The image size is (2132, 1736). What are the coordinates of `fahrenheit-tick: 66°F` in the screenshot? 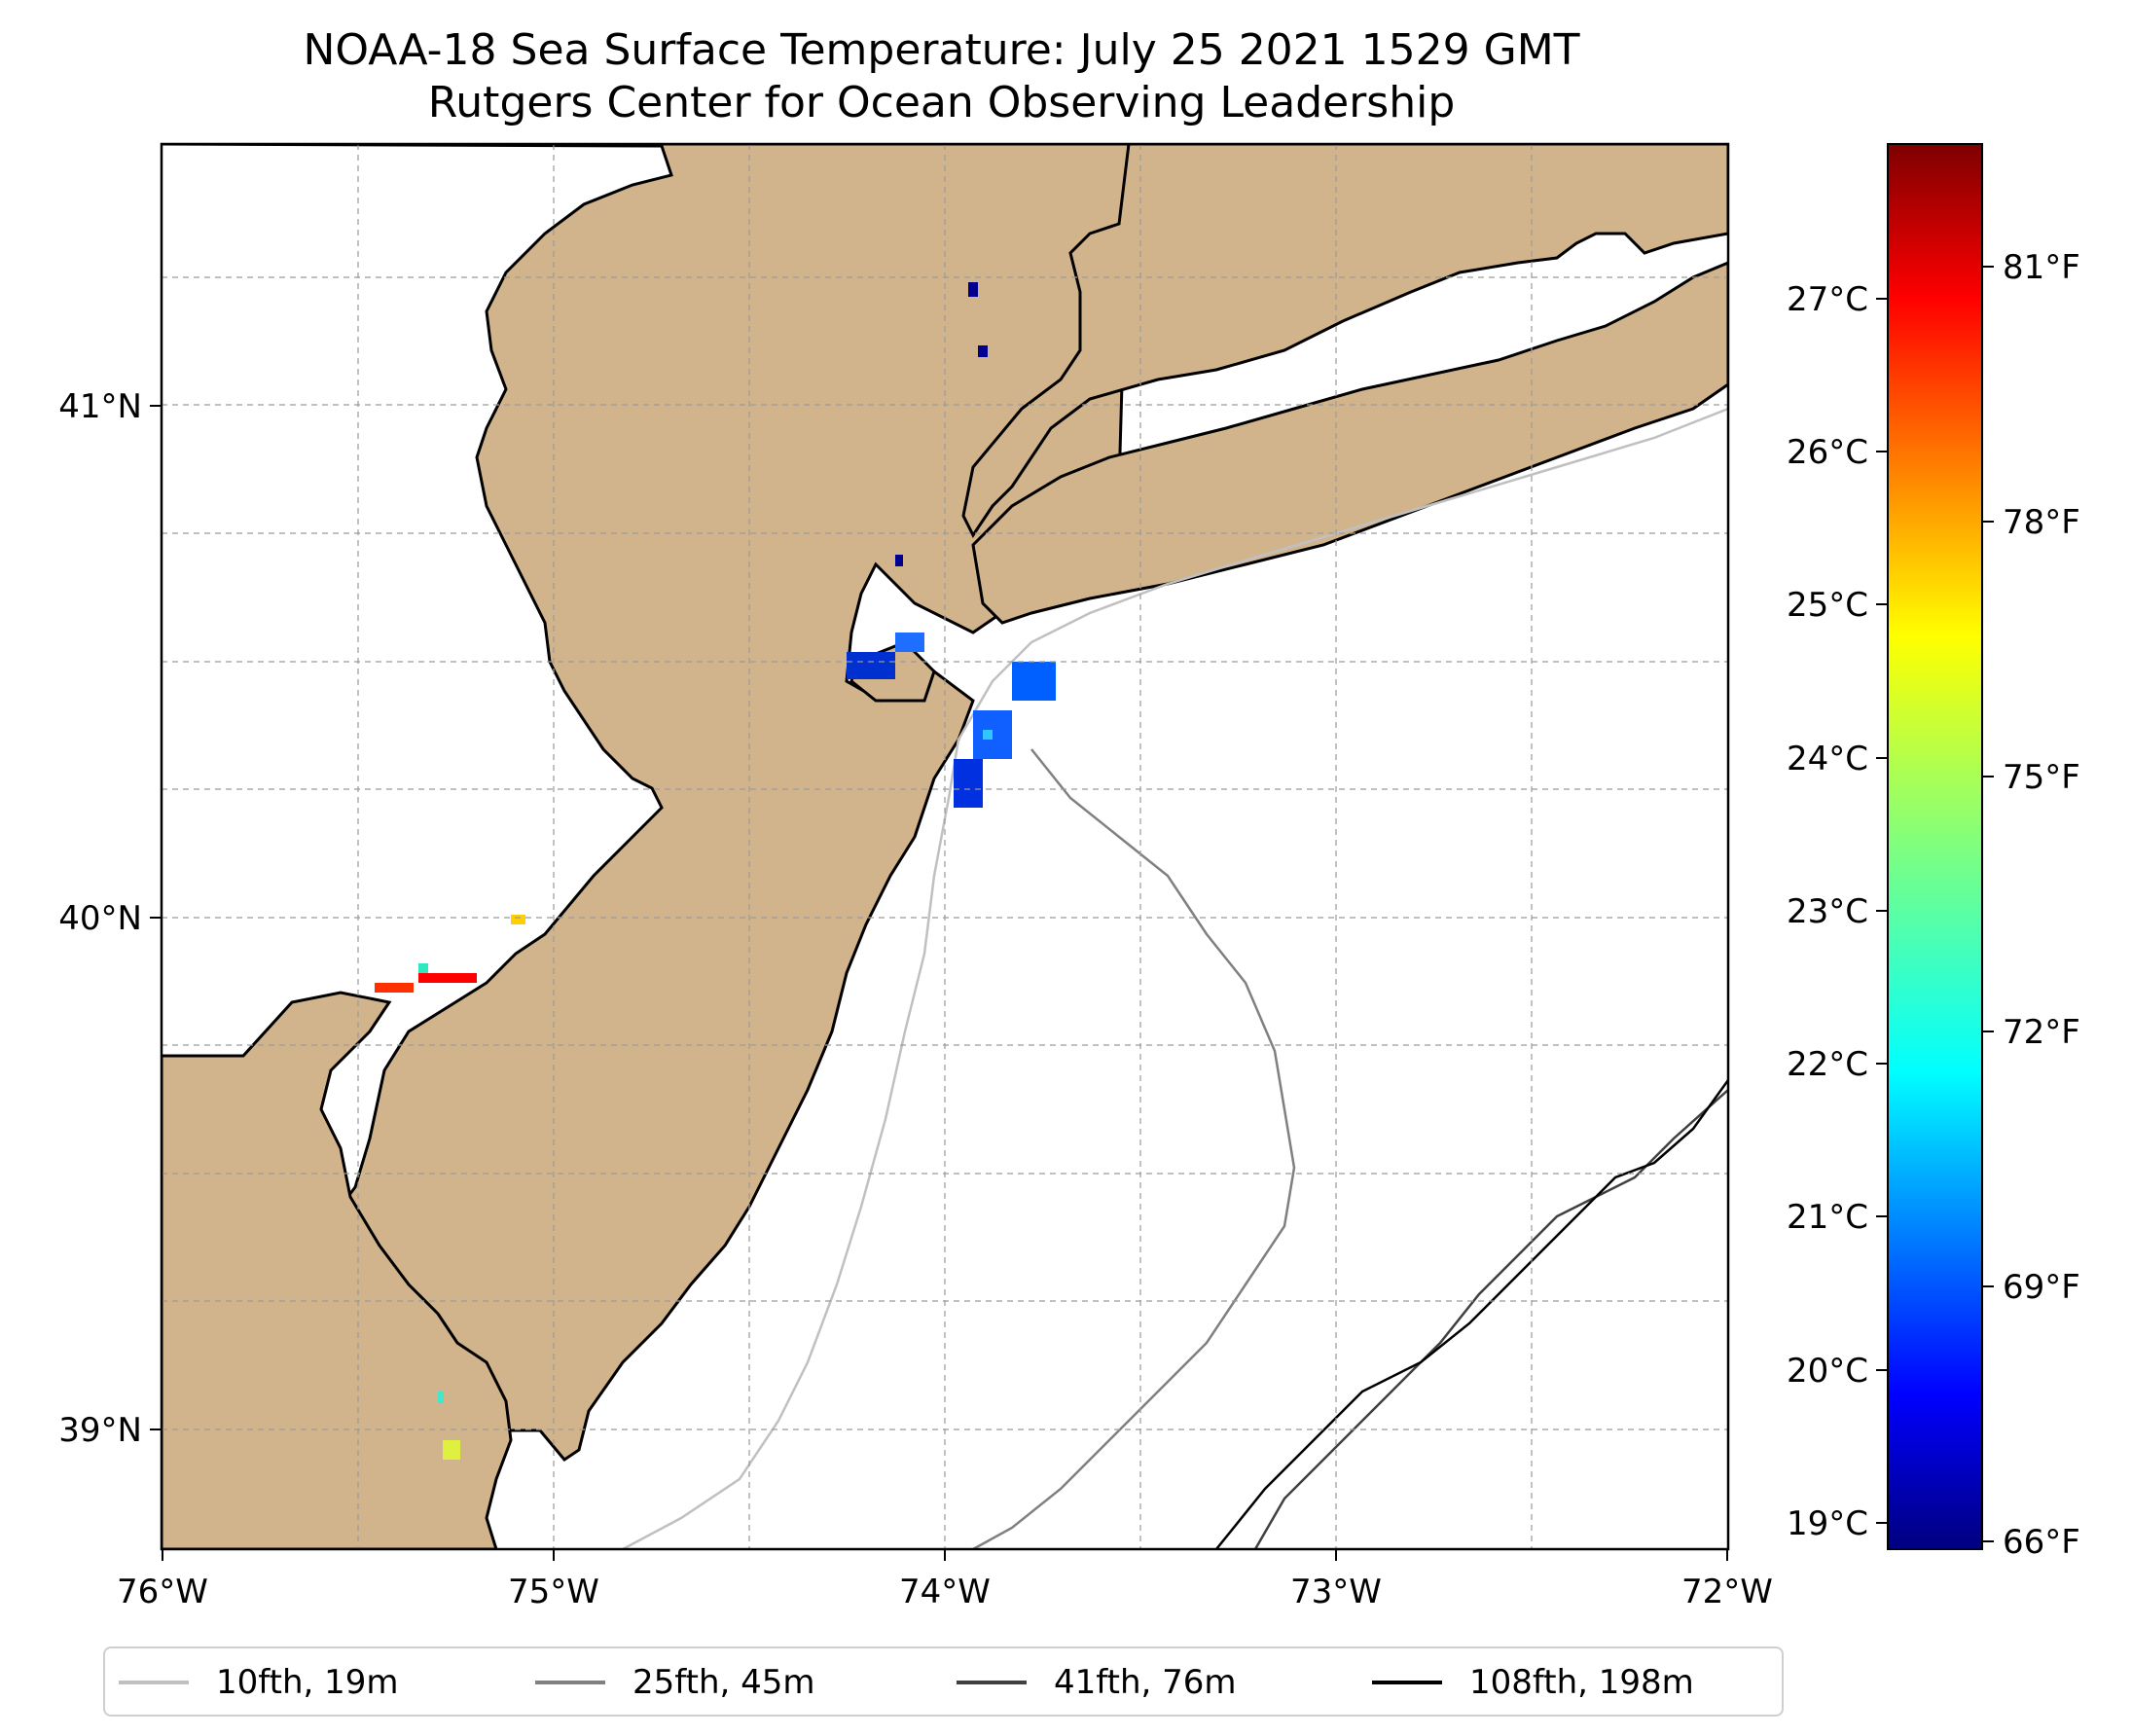 It's located at (2041, 1543).